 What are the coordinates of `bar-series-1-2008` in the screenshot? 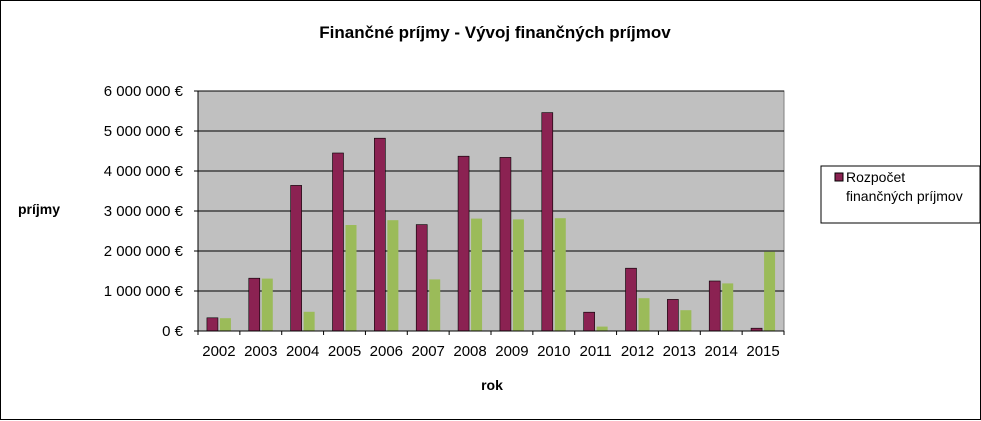 It's located at (463, 243).